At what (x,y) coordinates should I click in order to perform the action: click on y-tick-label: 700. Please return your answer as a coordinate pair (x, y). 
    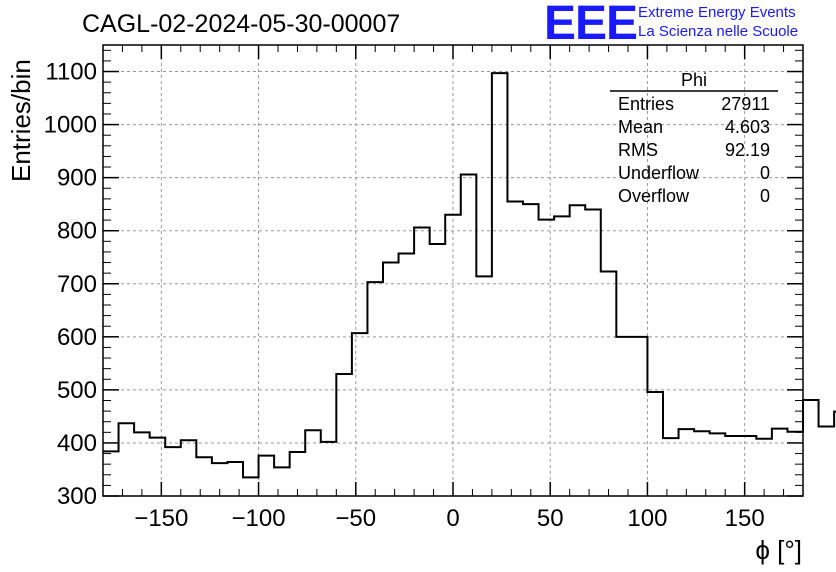
    Looking at the image, I should click on (77, 284).